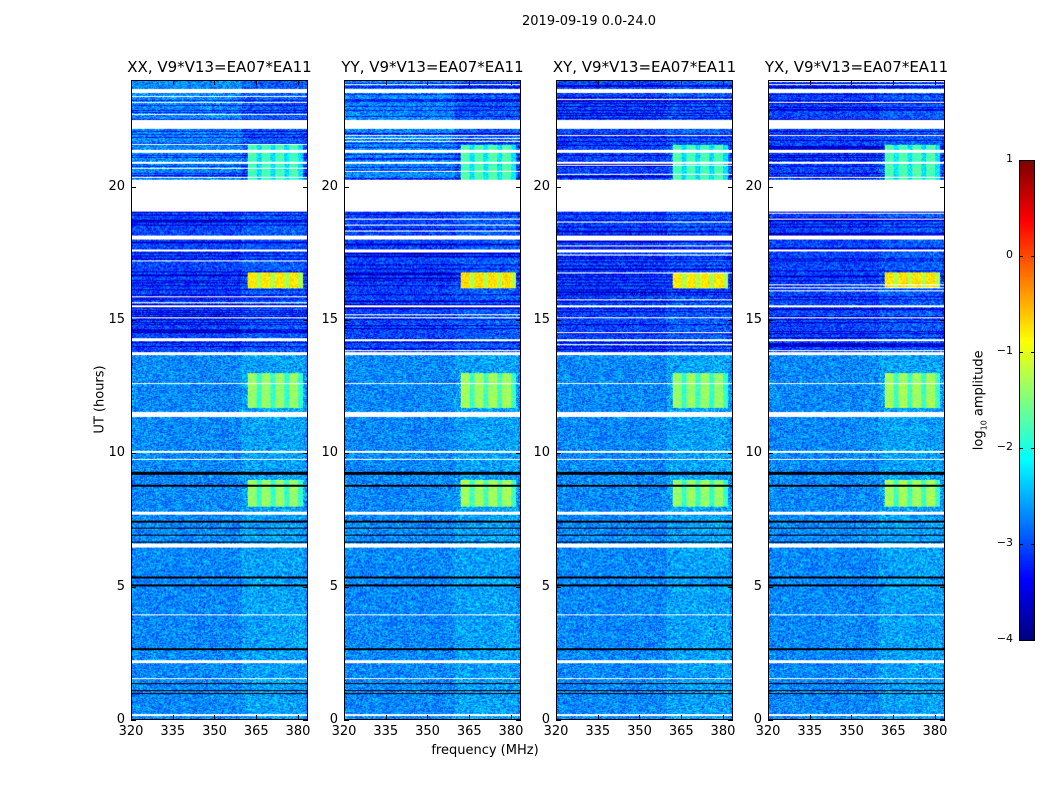 This screenshot has width=1050, height=800. What do you see at coordinates (485, 750) in the screenshot?
I see `x-axis-label: frequency (MHz)` at bounding box center [485, 750].